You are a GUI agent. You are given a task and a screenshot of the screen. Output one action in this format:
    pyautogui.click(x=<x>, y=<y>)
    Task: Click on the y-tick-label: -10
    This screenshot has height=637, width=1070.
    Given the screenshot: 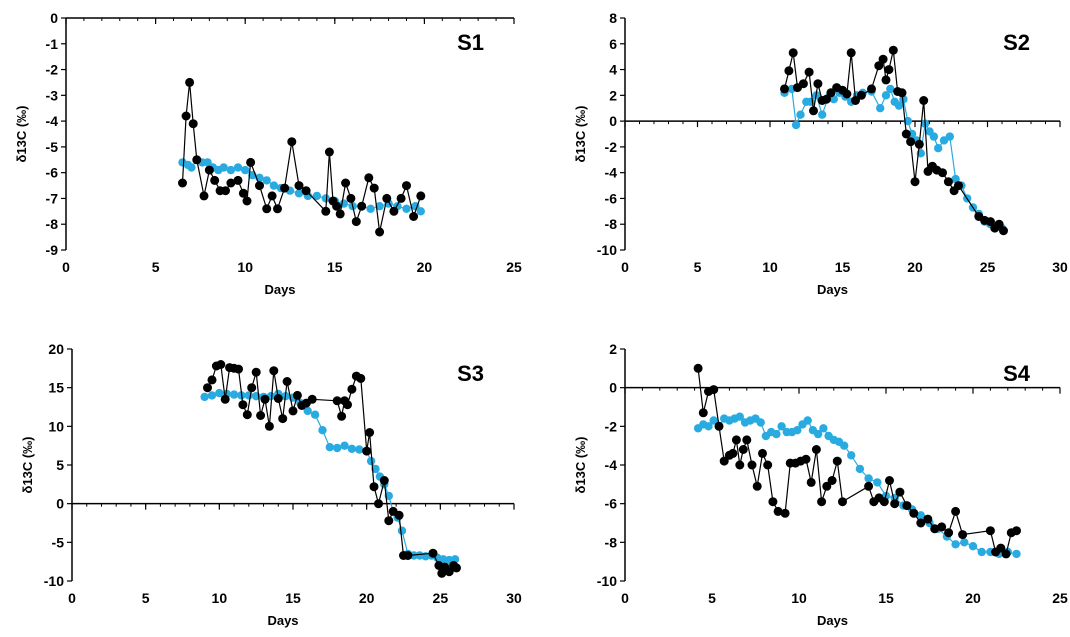 What is the action you would take?
    pyautogui.click(x=607, y=250)
    